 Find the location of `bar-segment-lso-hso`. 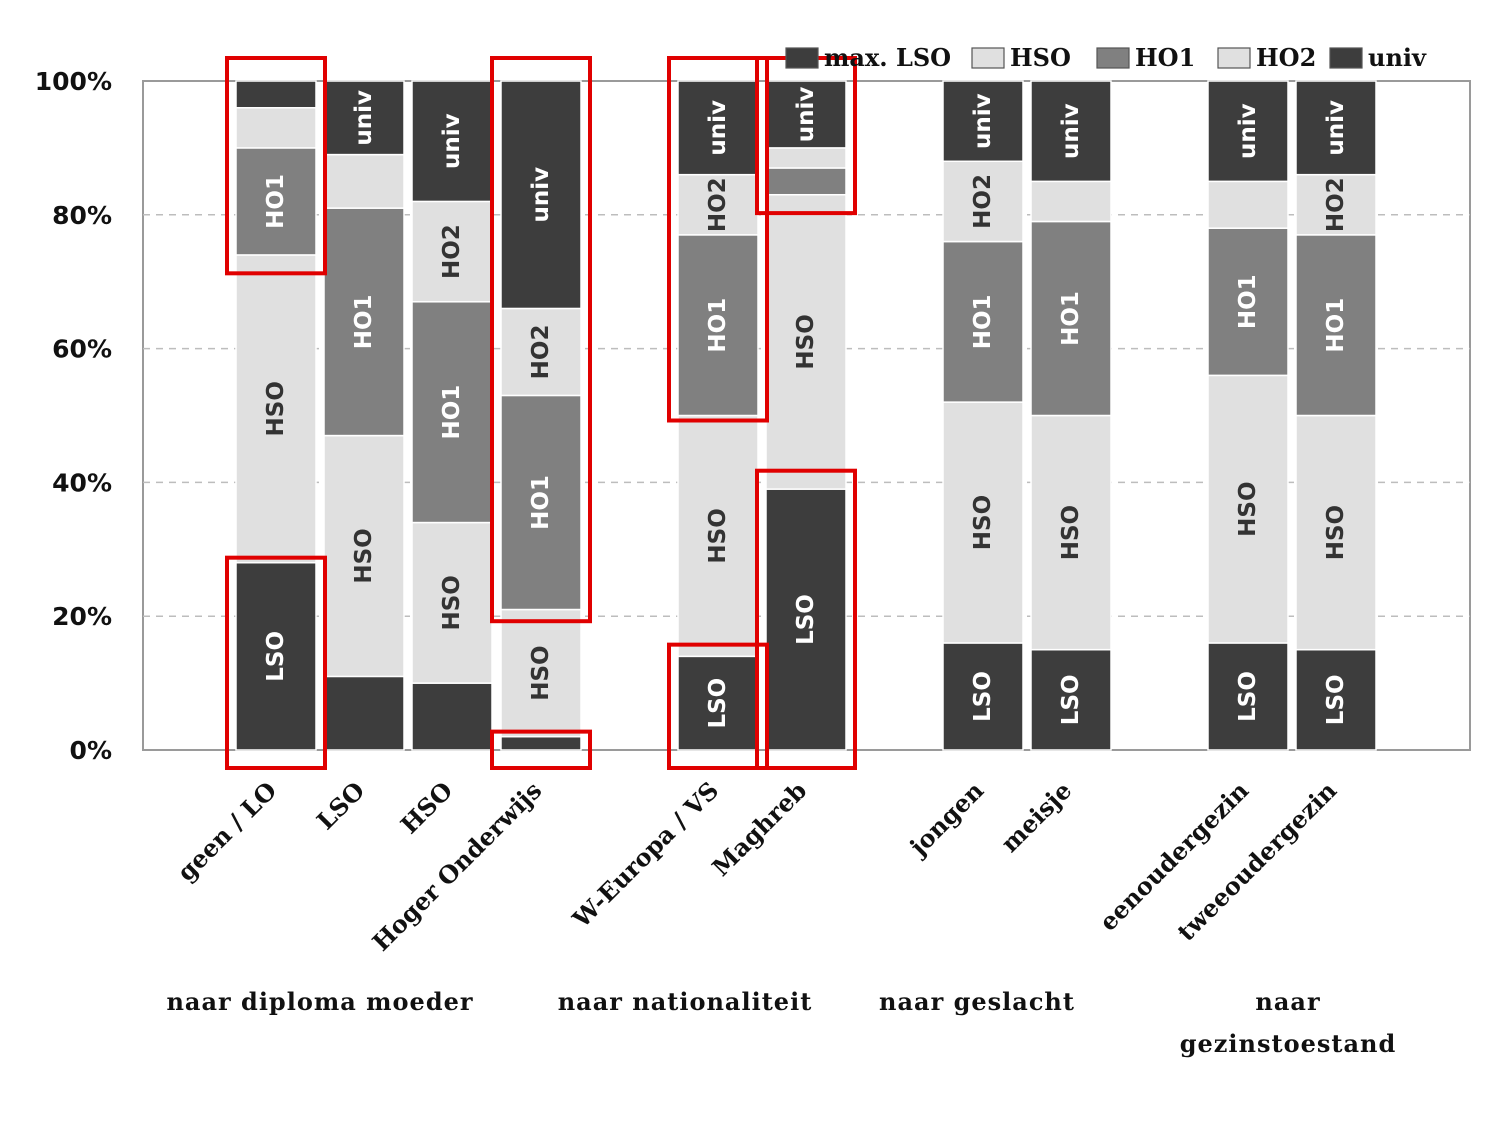

bar-segment-lso-hso is located at coordinates (364, 556).